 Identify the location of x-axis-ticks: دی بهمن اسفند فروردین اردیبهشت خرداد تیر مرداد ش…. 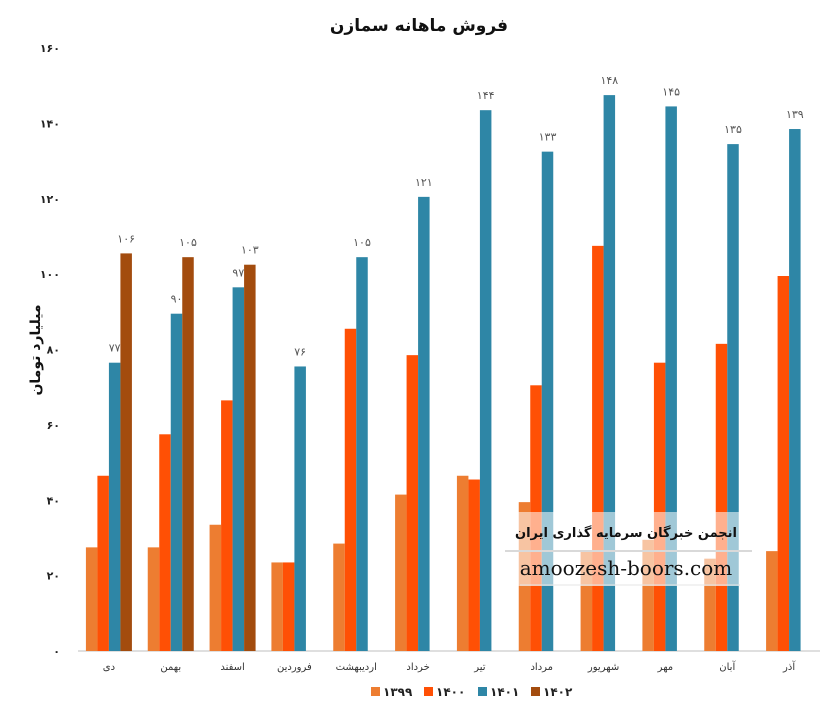
(450, 666).